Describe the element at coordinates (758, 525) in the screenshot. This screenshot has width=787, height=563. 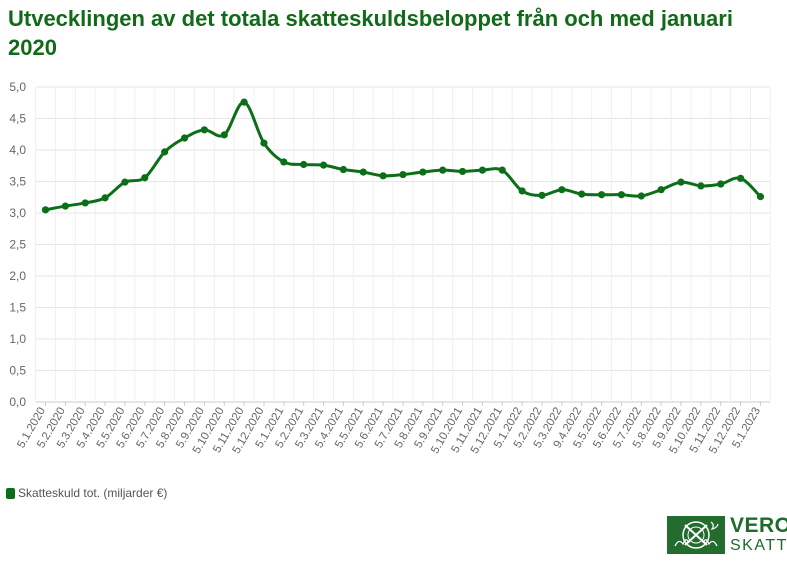
I see `logo-text-vero: VERO` at that location.